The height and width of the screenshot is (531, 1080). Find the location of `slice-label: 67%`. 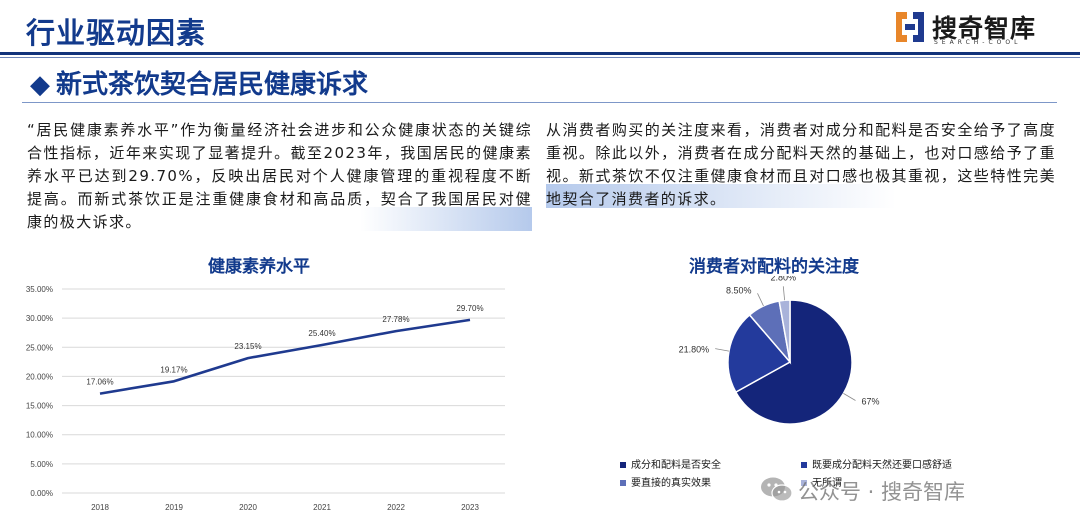

slice-label: 67% is located at coordinates (871, 402).